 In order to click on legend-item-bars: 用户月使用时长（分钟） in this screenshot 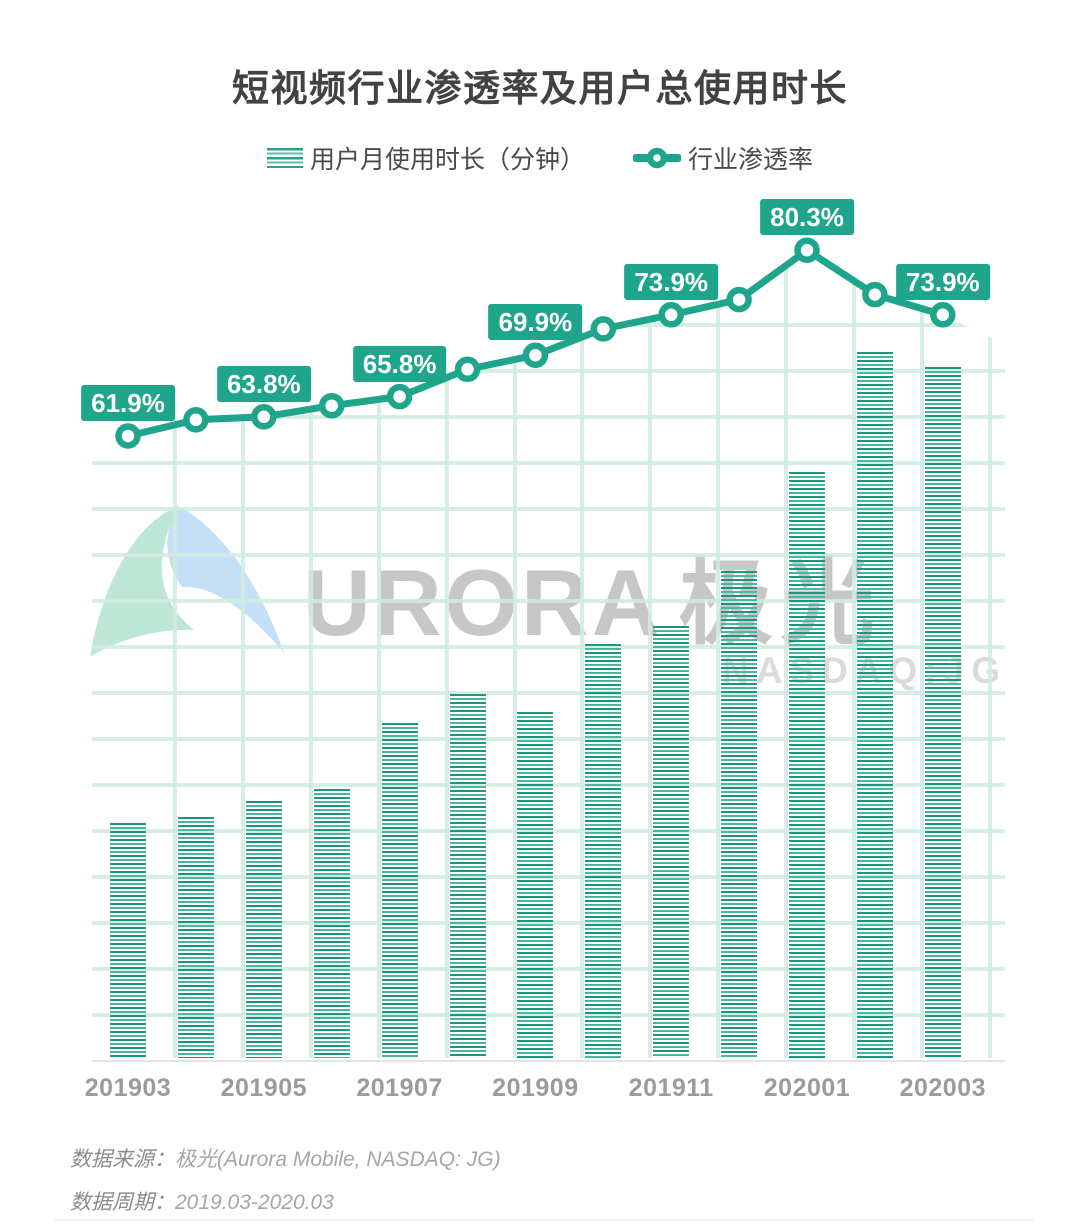, I will do `click(425, 158)`.